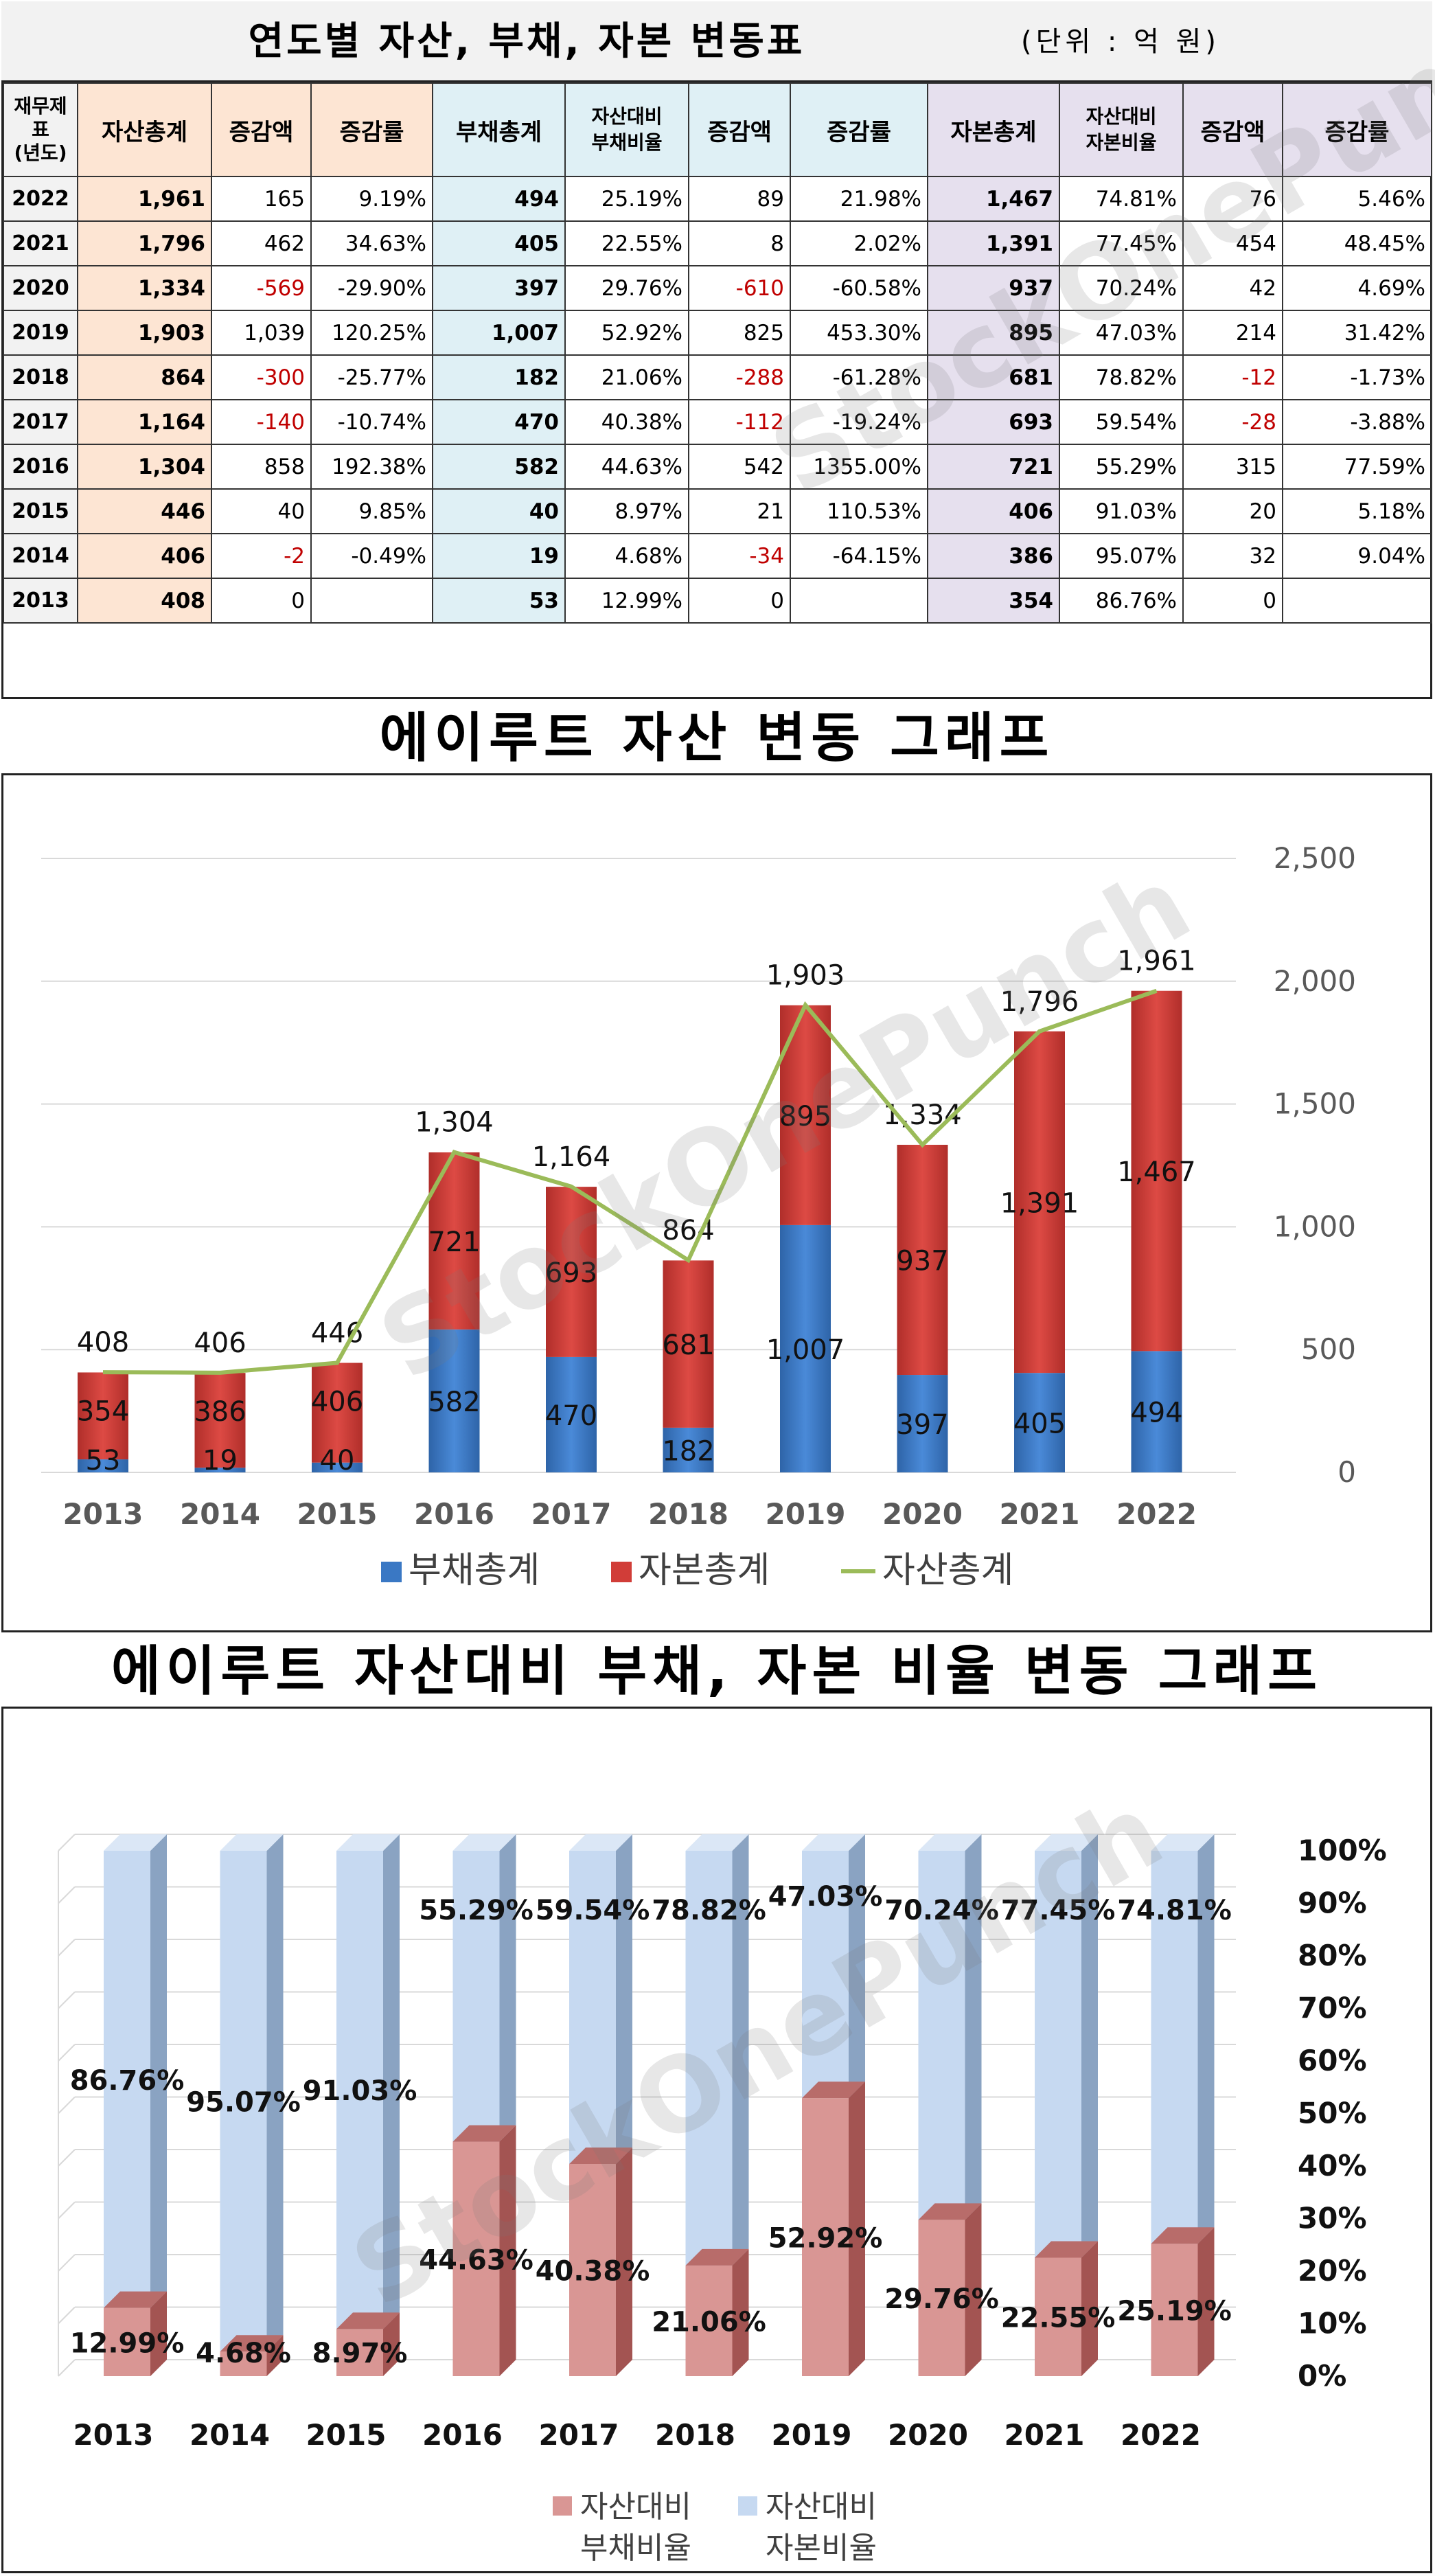 This screenshot has width=1435, height=2576. I want to click on table-row: 2013 408 0 53 12.99% 0 354 86.76% 0, so click(717, 601).